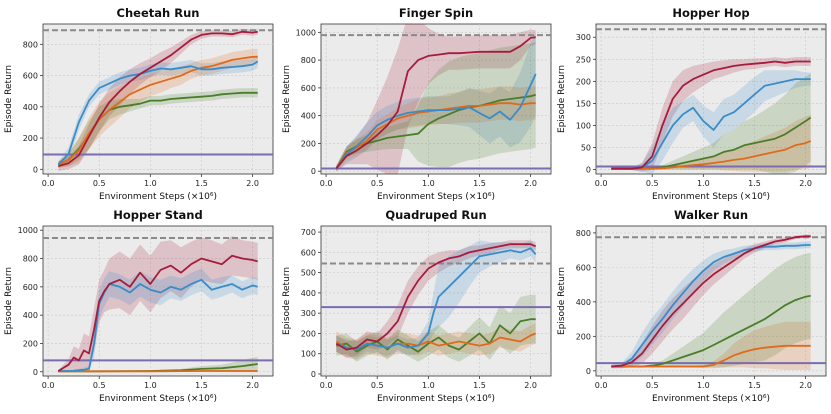 The image size is (831, 414). I want to click on chart-title: Walker Run, so click(711, 215).